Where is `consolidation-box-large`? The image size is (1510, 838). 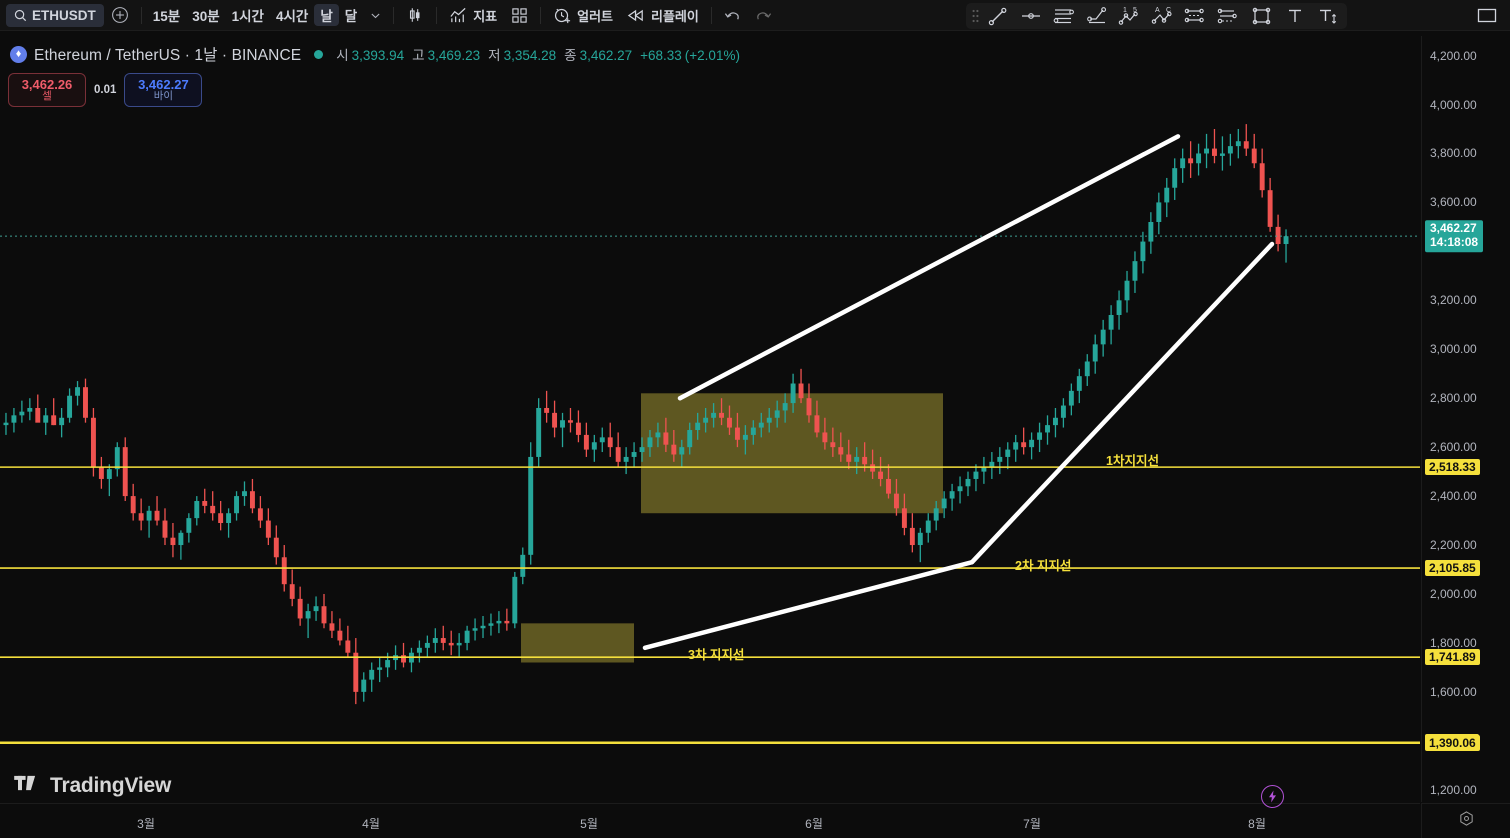 consolidation-box-large is located at coordinates (792, 453).